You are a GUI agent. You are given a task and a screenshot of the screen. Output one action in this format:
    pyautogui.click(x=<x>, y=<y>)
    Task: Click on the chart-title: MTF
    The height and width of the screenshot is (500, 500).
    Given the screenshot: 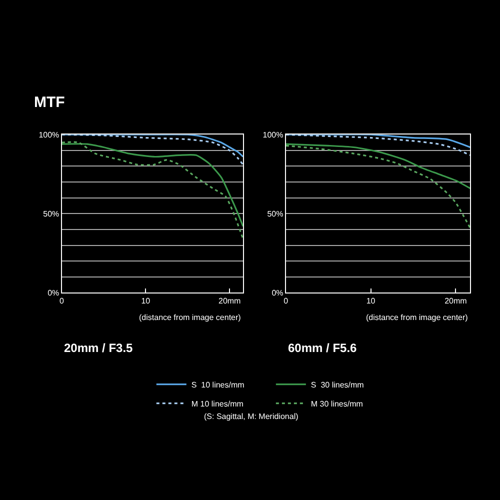 What is the action you would take?
    pyautogui.click(x=49, y=102)
    